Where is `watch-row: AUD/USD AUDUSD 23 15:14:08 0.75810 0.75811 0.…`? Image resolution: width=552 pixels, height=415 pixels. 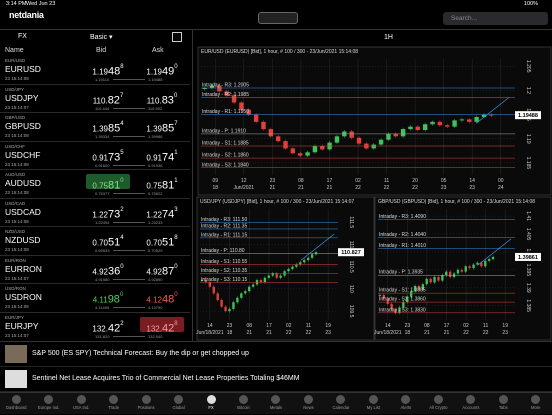
watch-row: AUD/USD AUDUSD 23 15:14:08 0.75810 0.75811 0.… is located at coordinates (95, 184).